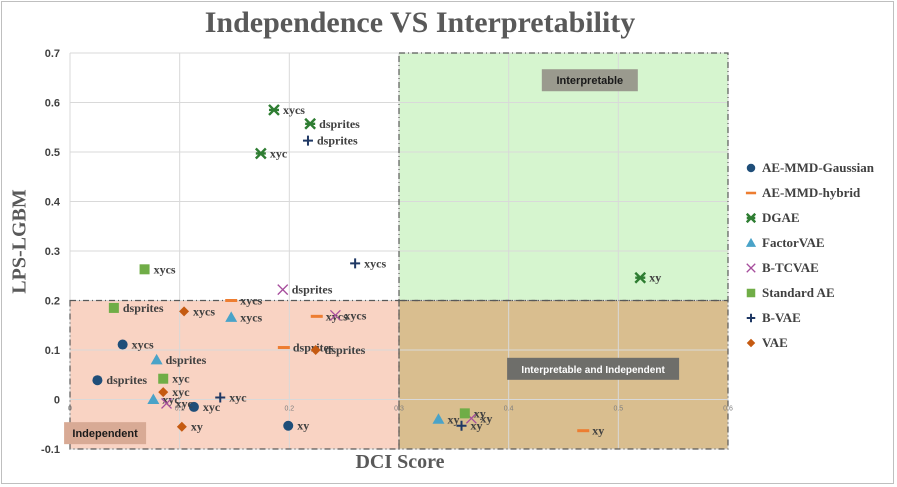  I want to click on data-point-ae-mmd-gaussian: xyc, so click(204, 407).